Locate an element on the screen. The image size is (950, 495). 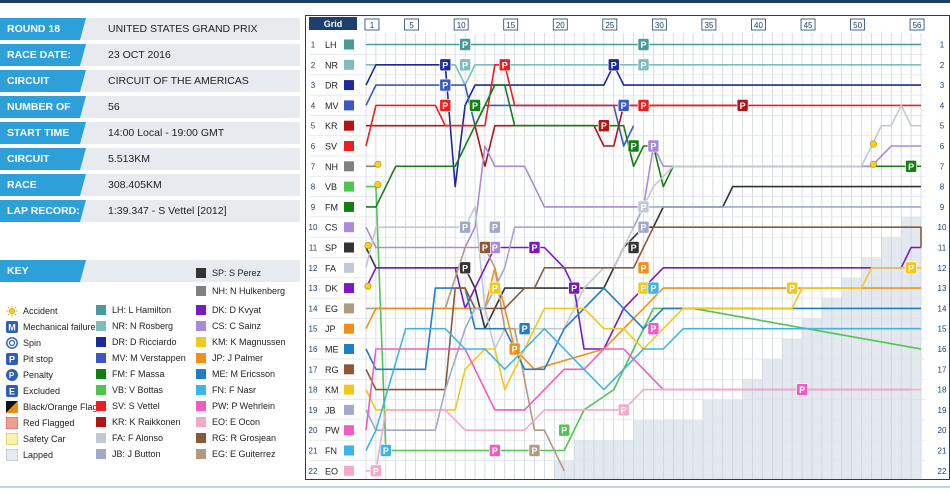
grid-driver-code: JB is located at coordinates (330, 410).